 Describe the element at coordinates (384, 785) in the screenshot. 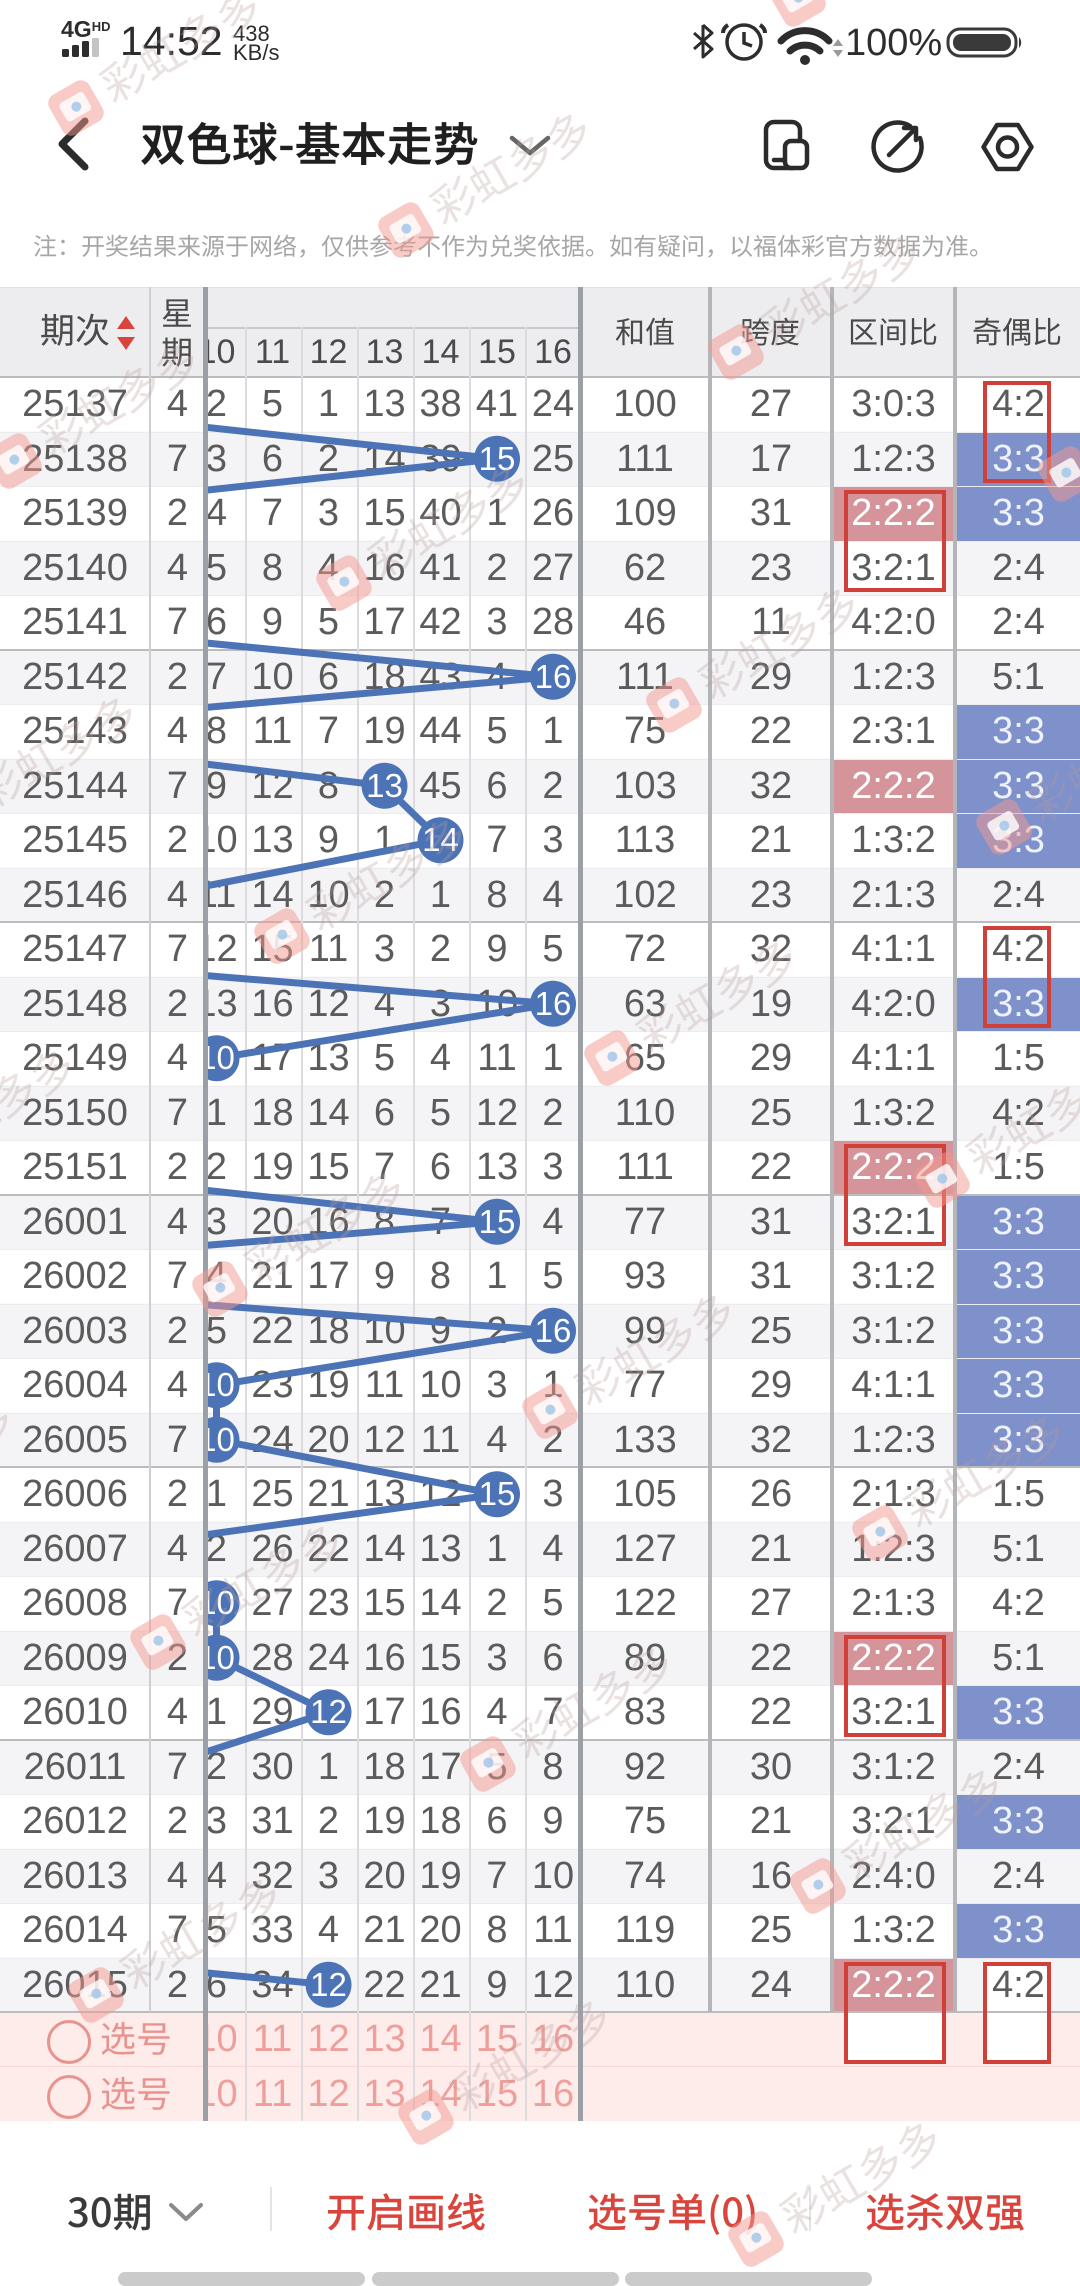

I see `svg-text: 13` at that location.